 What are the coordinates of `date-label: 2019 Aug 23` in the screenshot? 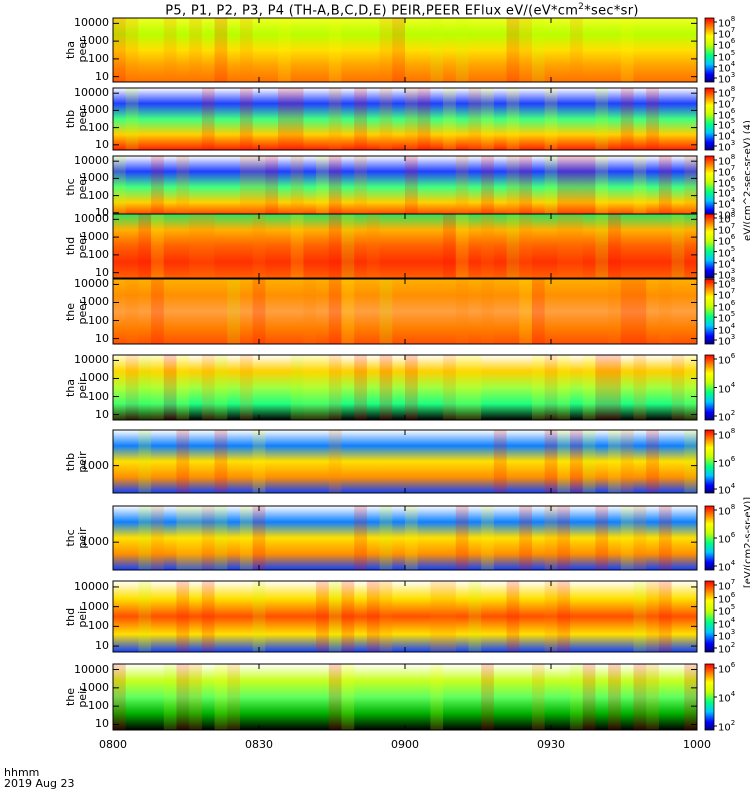 It's located at (39, 783).